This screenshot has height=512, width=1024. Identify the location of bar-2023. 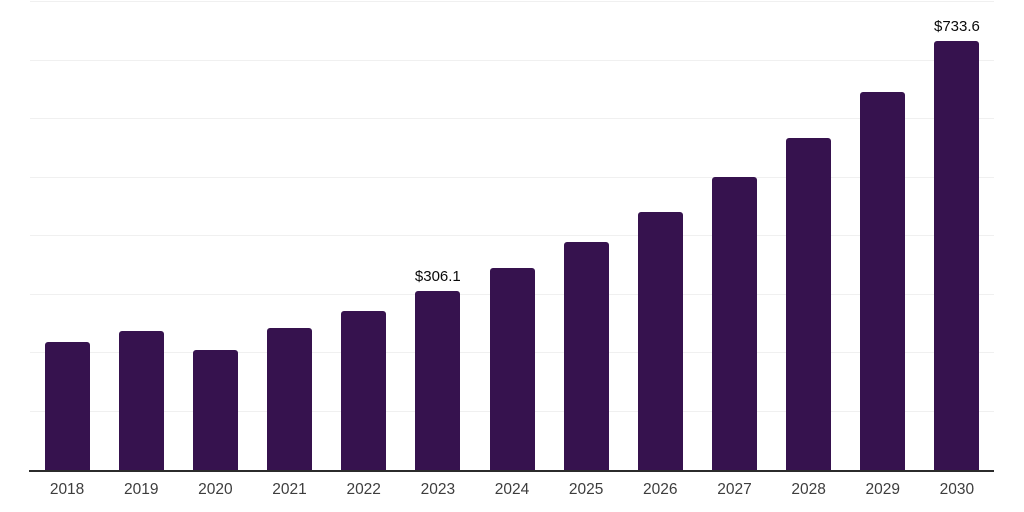
(438, 380).